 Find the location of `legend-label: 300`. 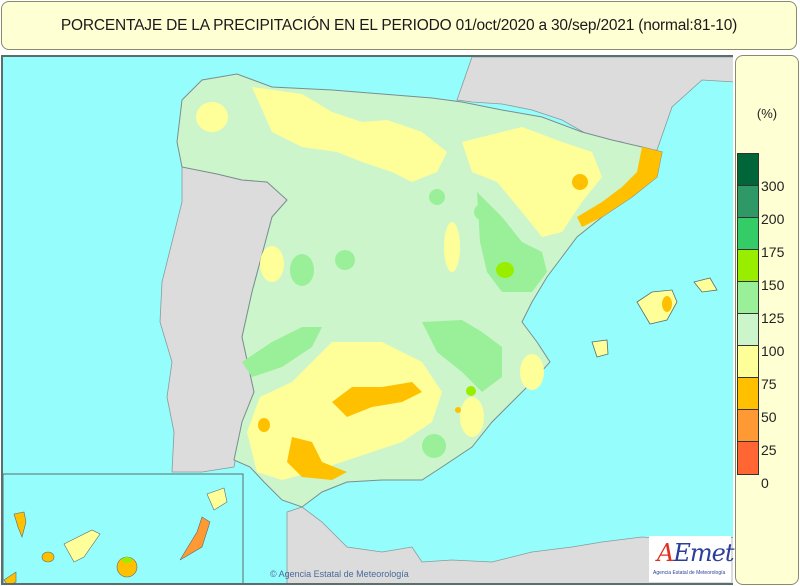

legend-label: 300 is located at coordinates (773, 186).